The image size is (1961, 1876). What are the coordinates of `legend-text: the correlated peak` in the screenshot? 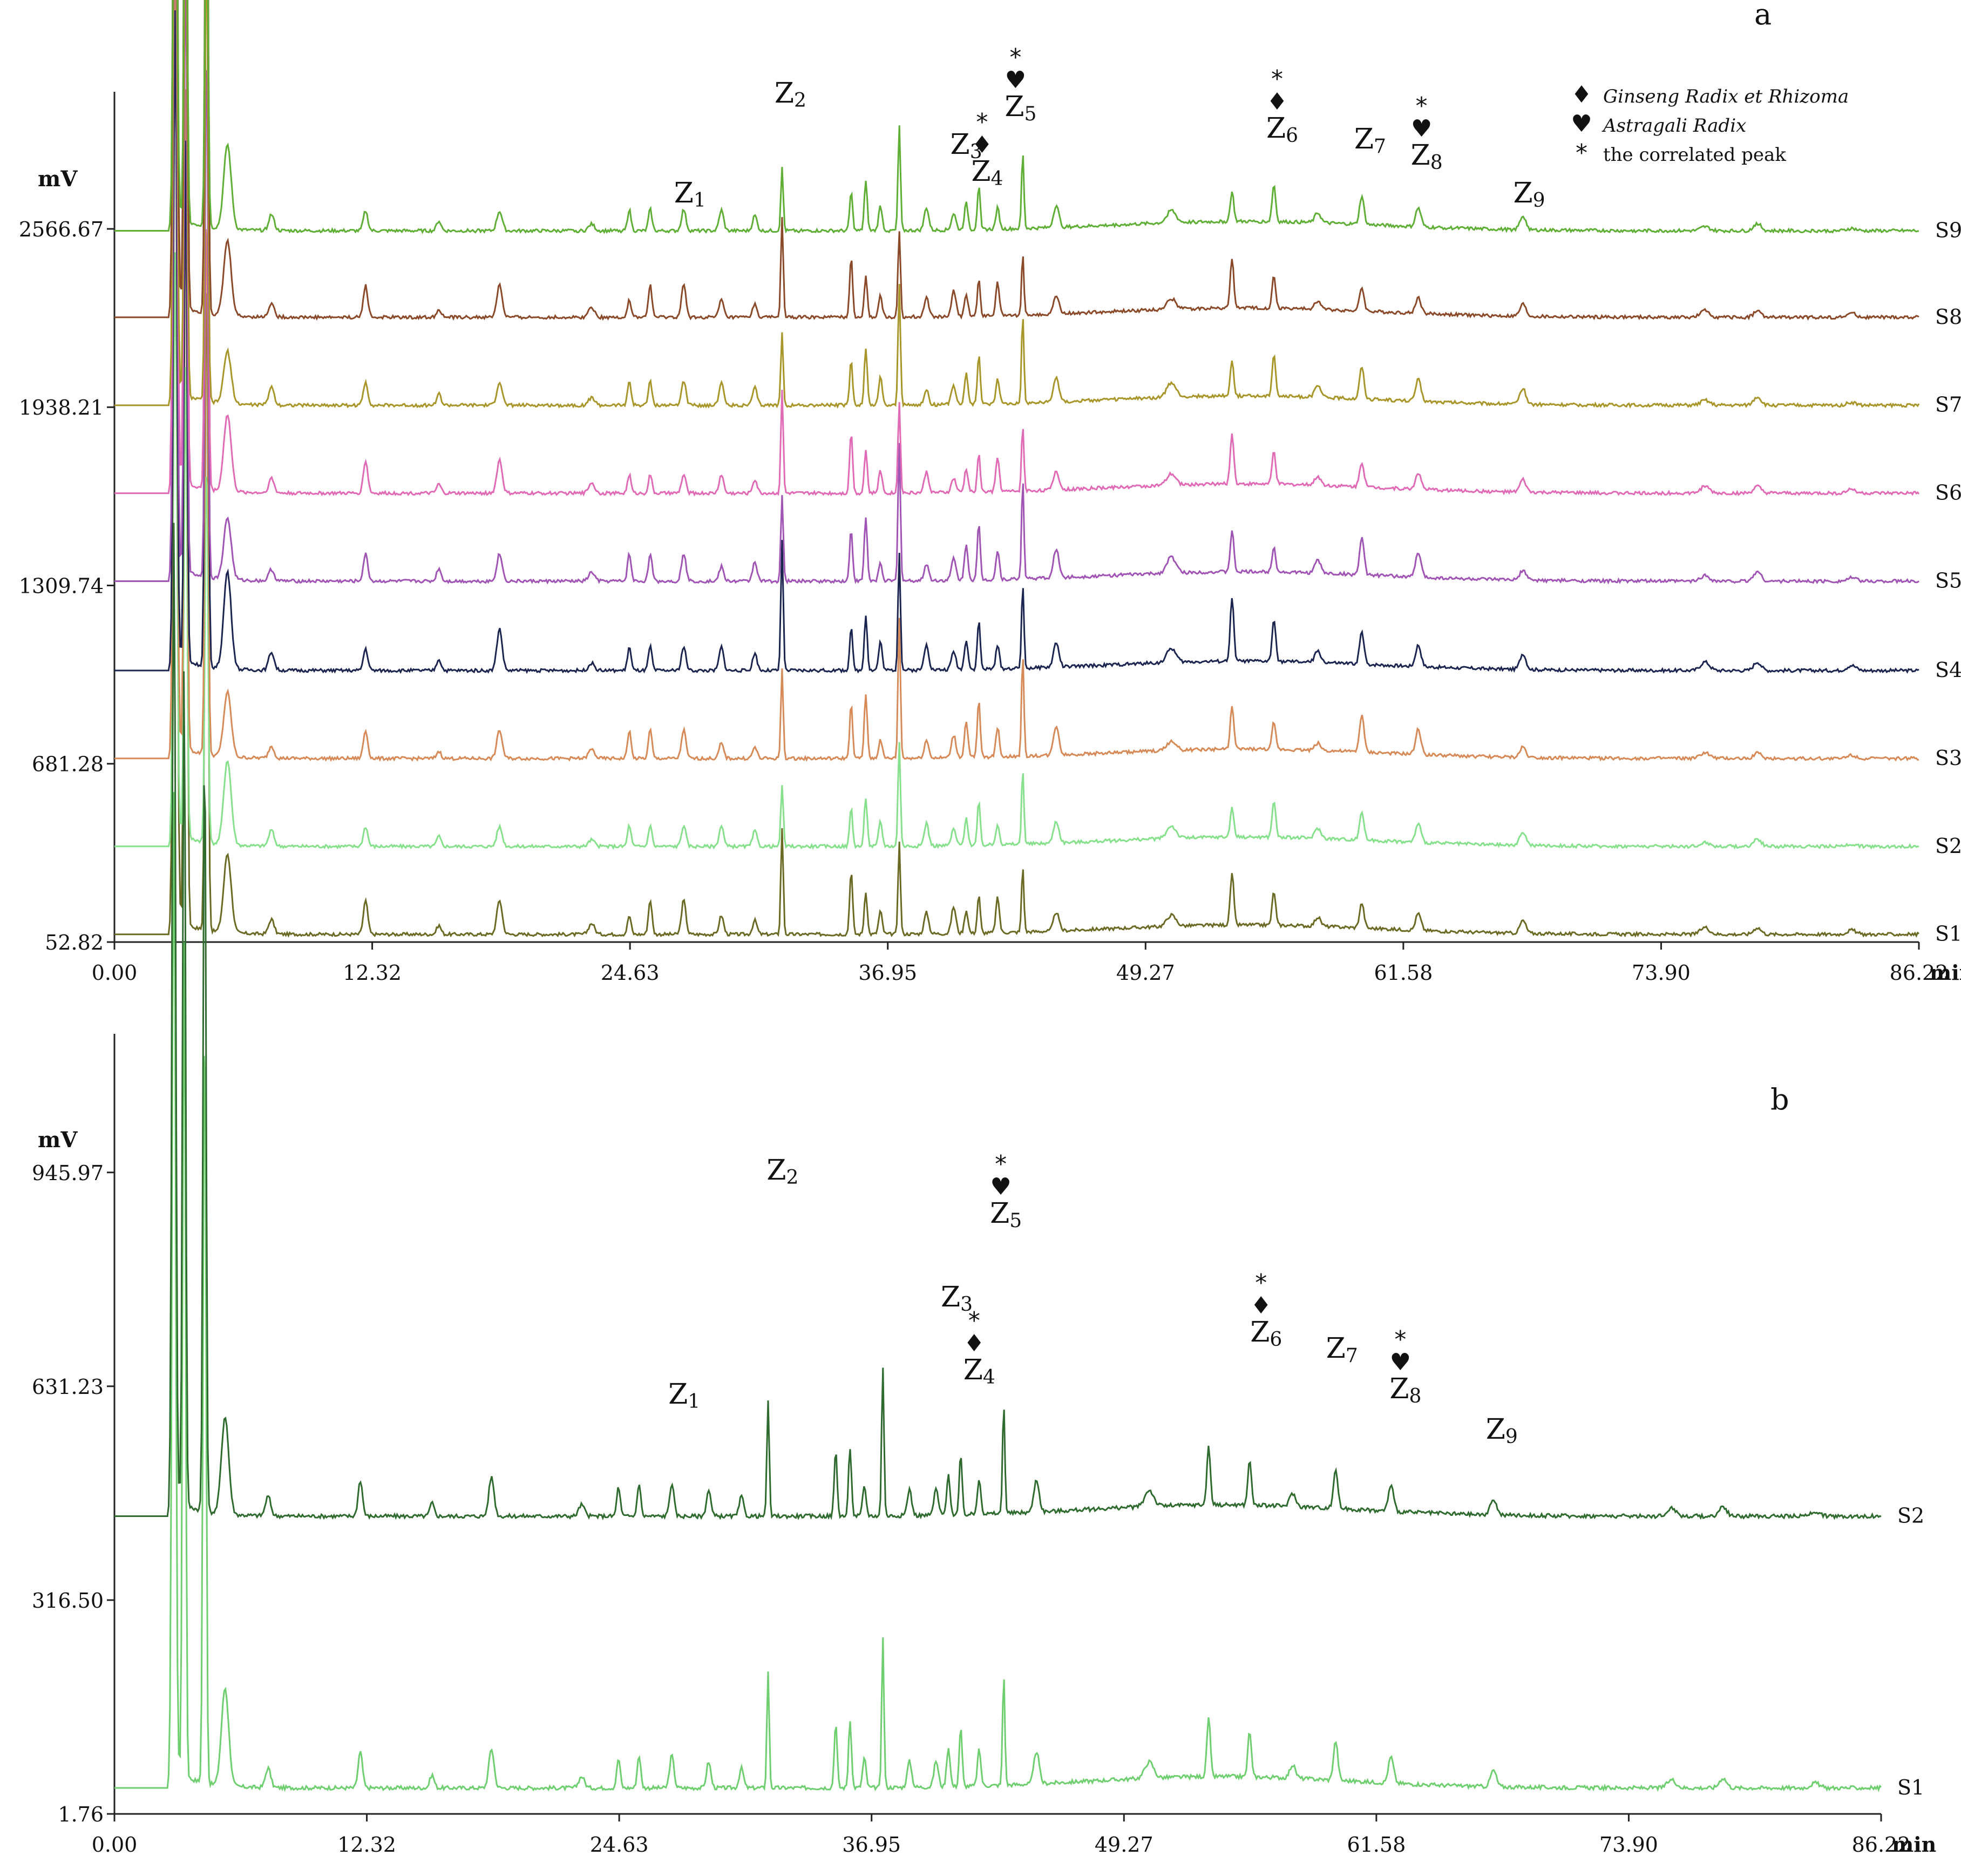 It's located at (1694, 155).